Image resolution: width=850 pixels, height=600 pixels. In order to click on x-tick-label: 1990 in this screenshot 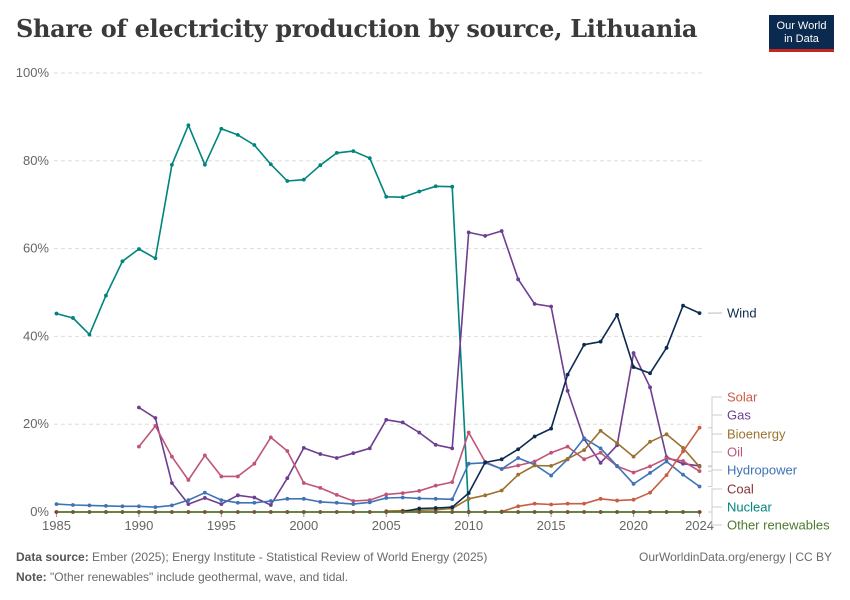, I will do `click(138, 525)`.